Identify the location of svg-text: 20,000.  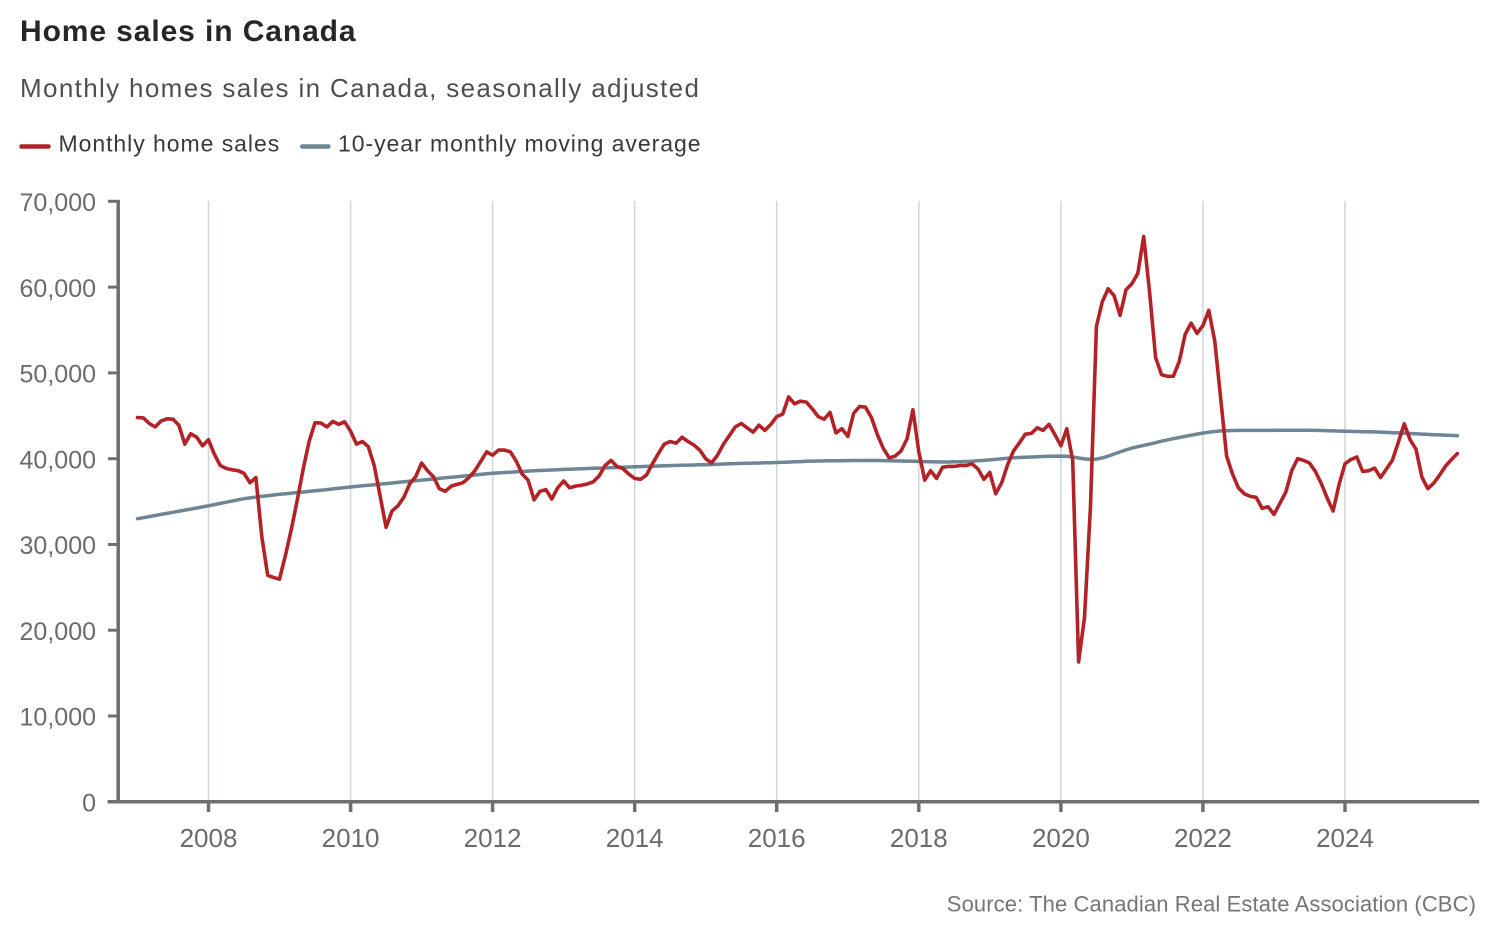
(58, 632).